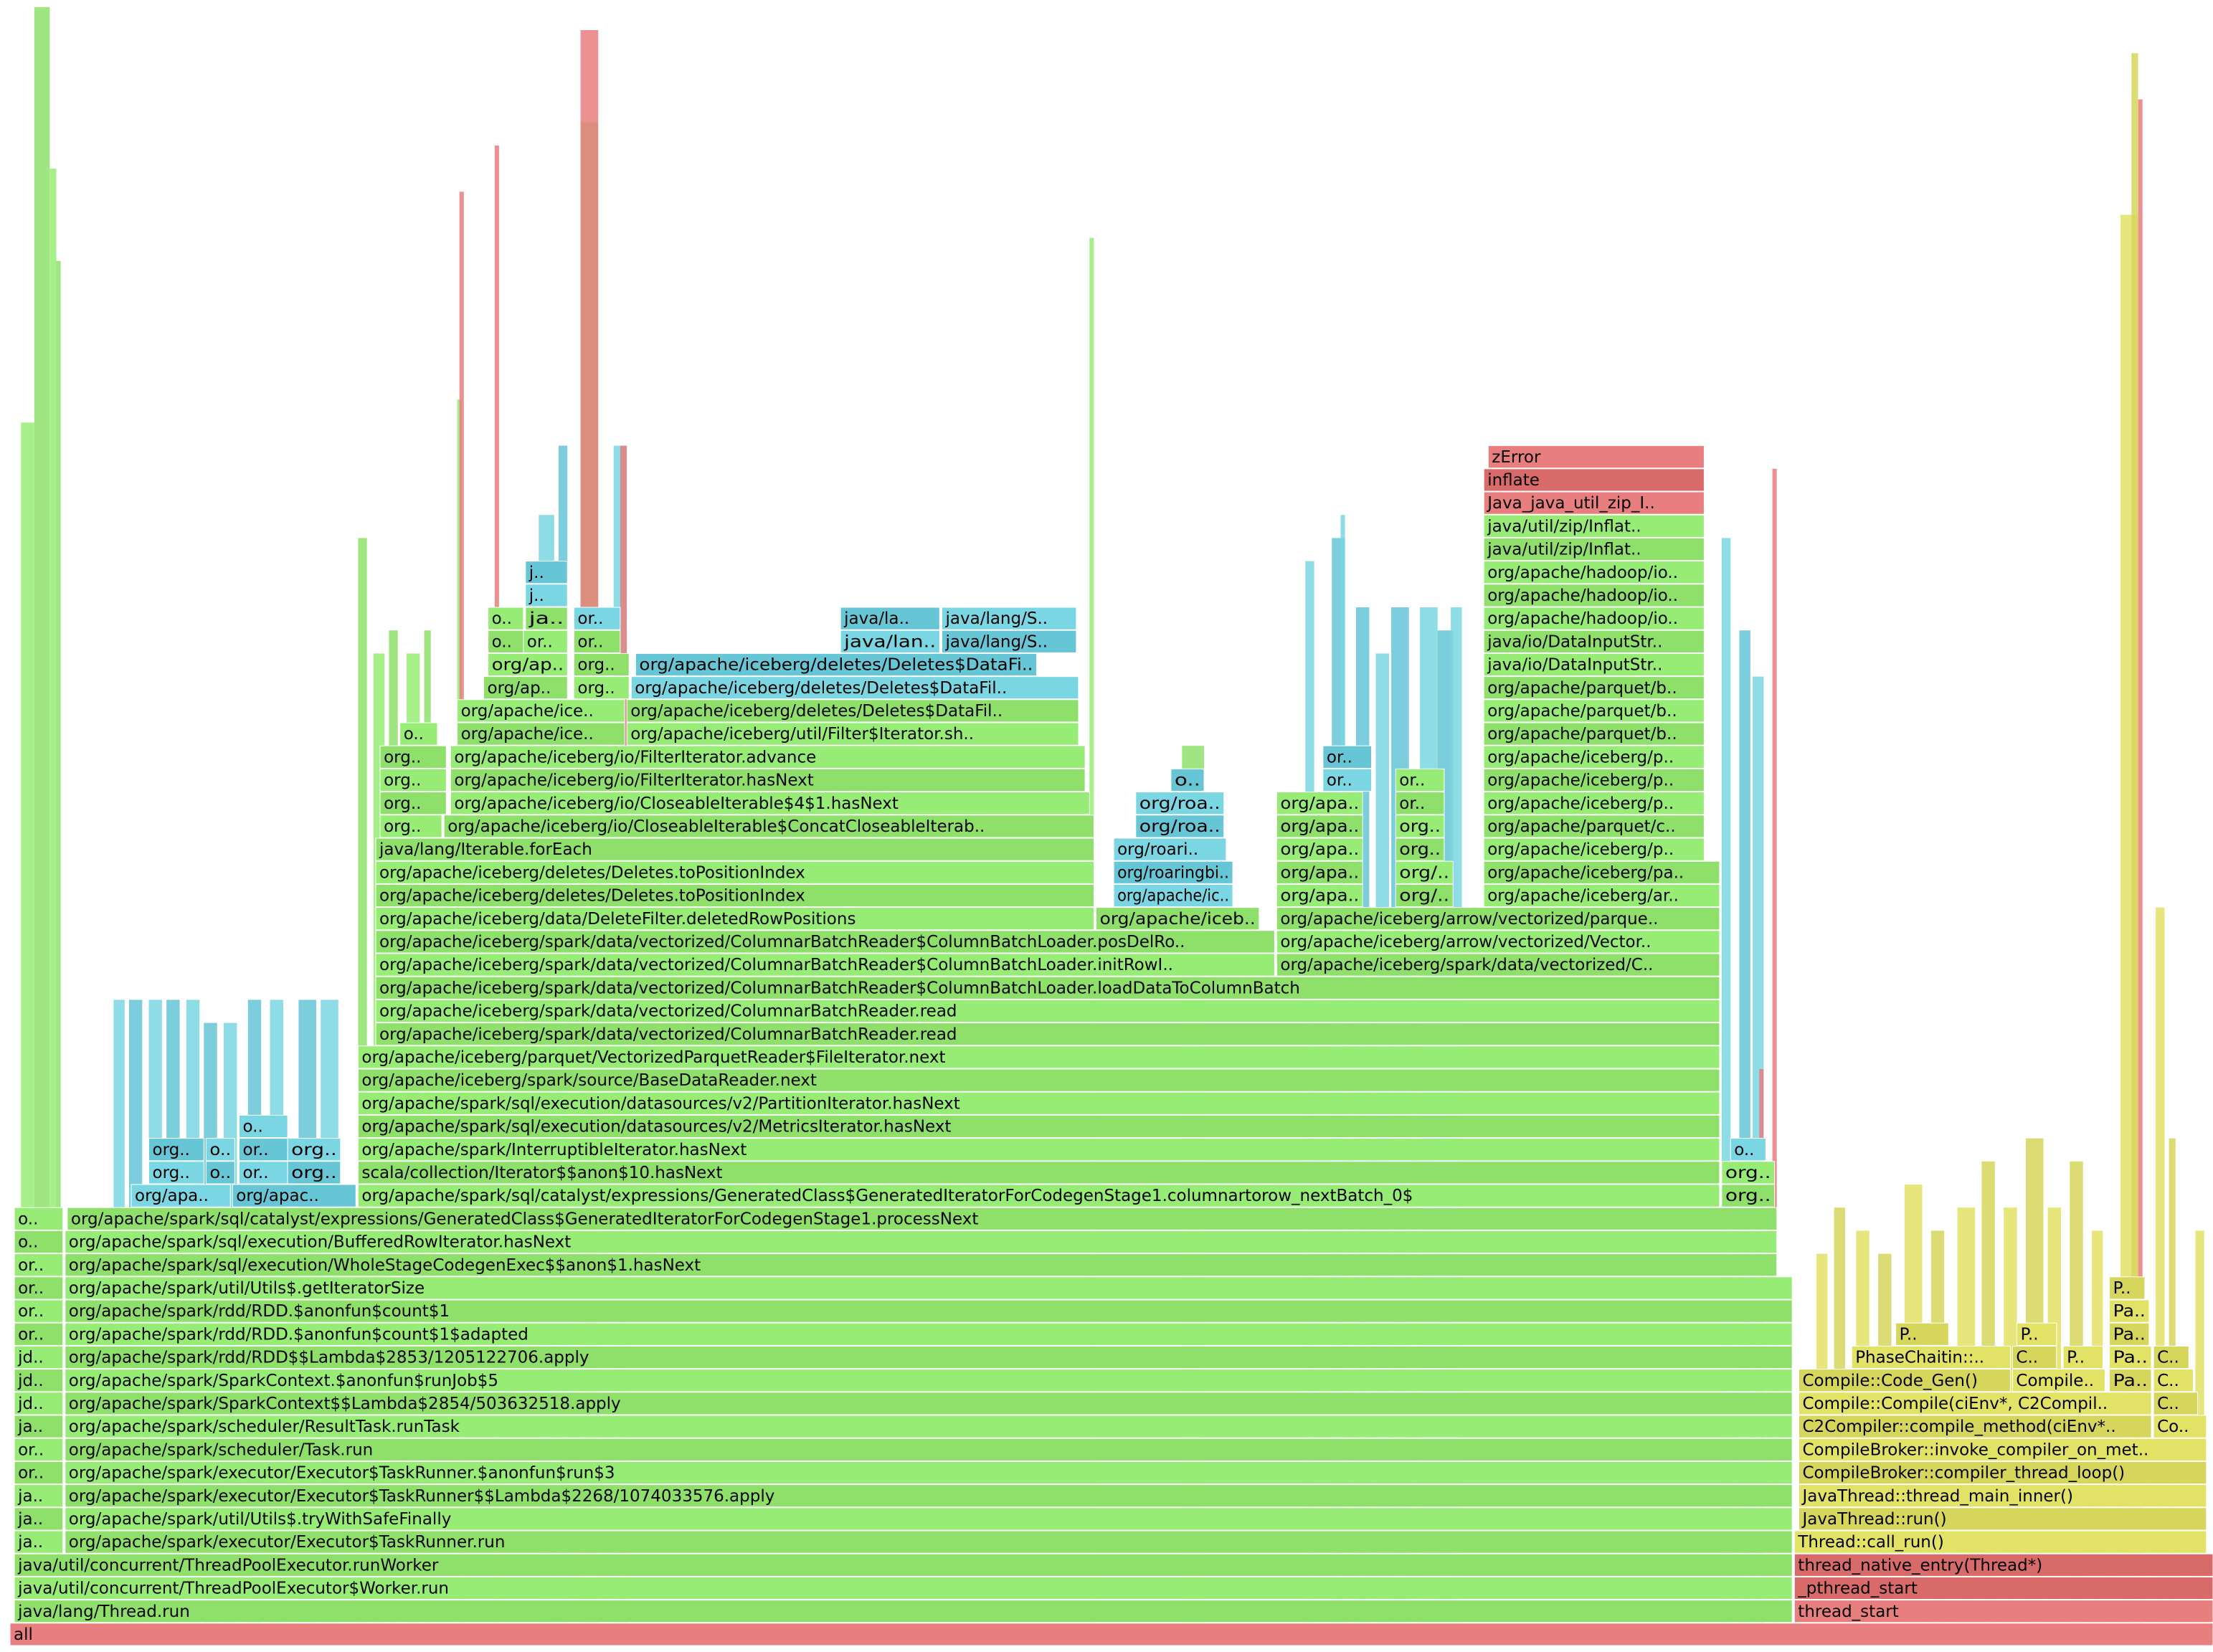 This screenshot has height=1652, width=2213. Describe the element at coordinates (39, 1542) in the screenshot. I see `flame-frame: ja..` at that location.